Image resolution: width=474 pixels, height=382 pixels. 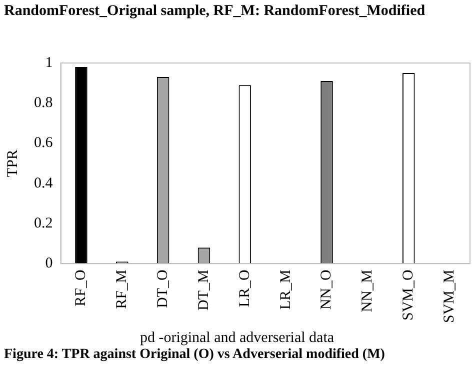 What do you see at coordinates (49, 62) in the screenshot?
I see `y-tick-label: 1` at bounding box center [49, 62].